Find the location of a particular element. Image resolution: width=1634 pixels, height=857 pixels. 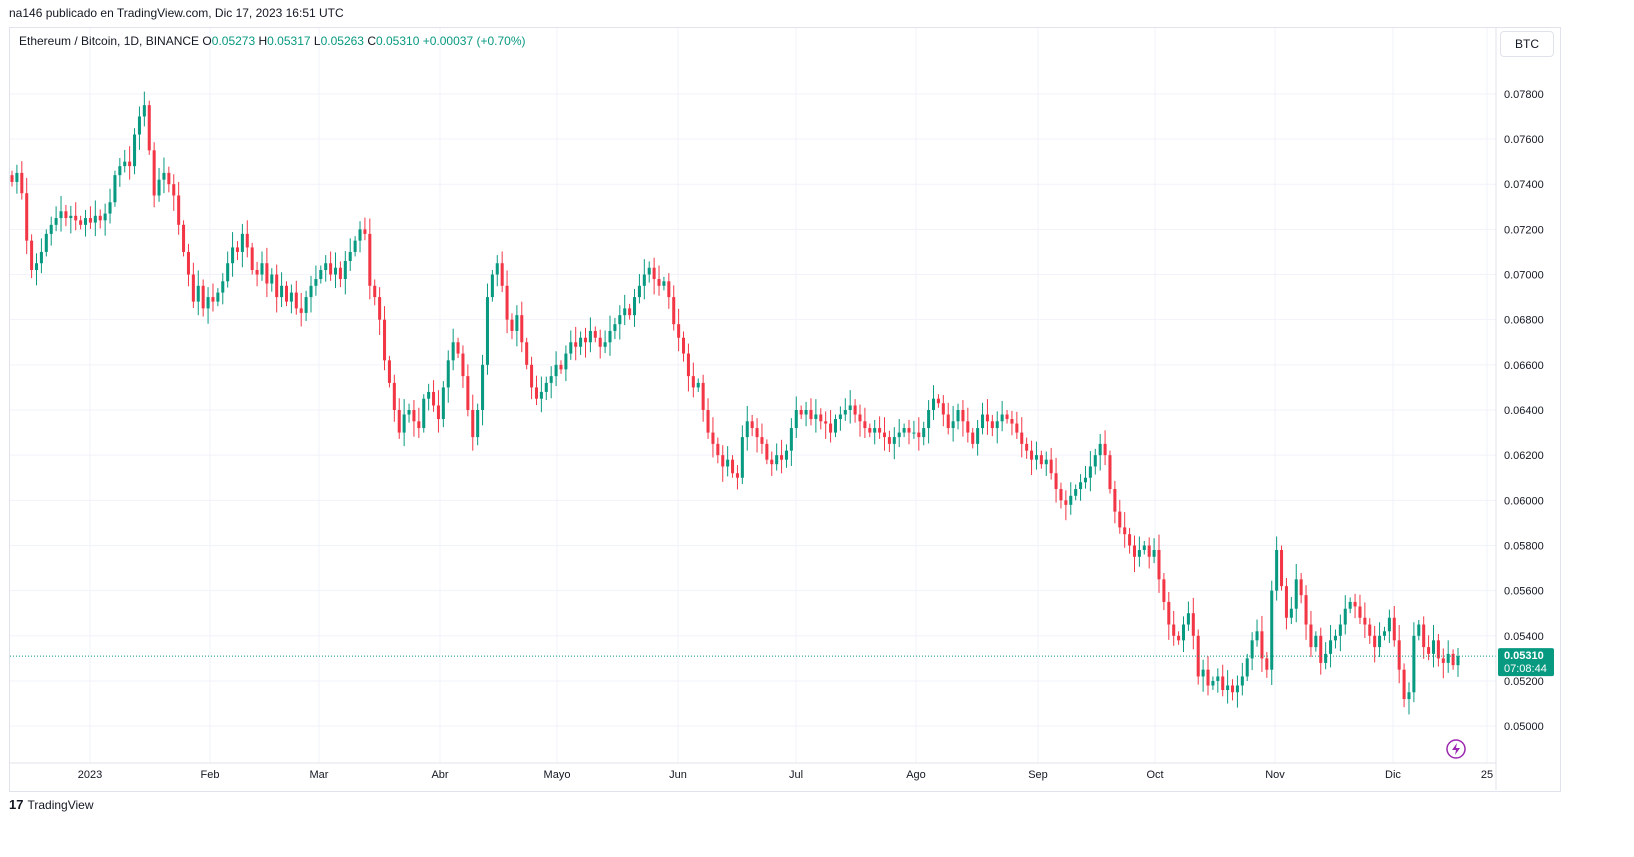

close-label: C is located at coordinates (371, 41).